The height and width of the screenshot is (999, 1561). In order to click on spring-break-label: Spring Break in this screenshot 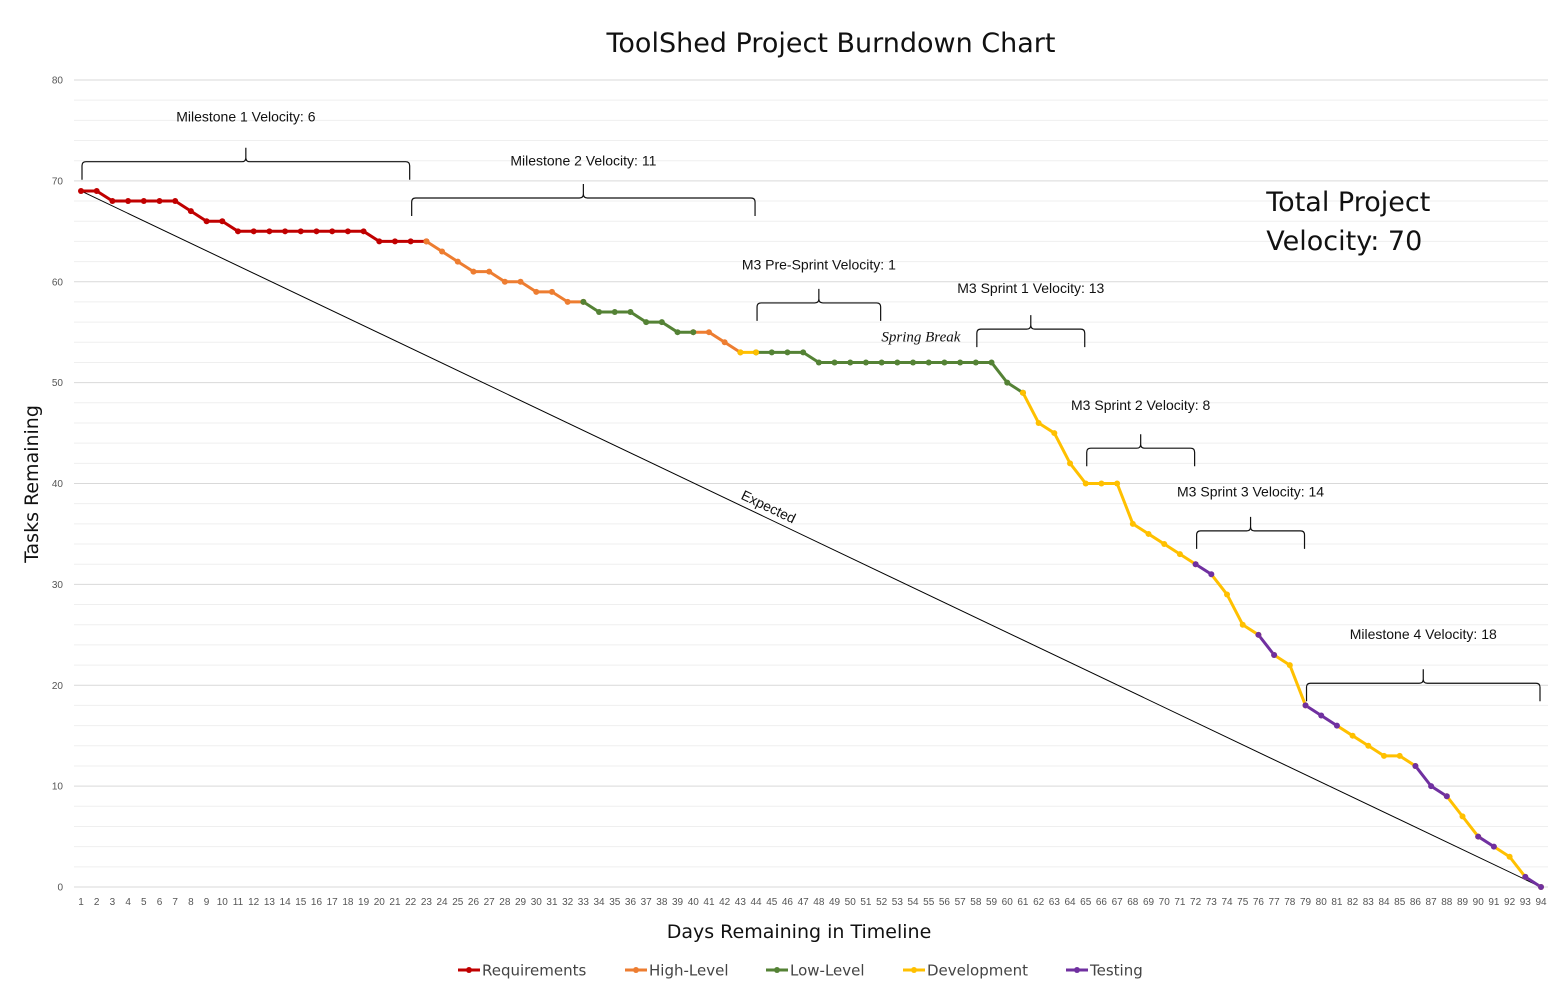, I will do `click(920, 337)`.